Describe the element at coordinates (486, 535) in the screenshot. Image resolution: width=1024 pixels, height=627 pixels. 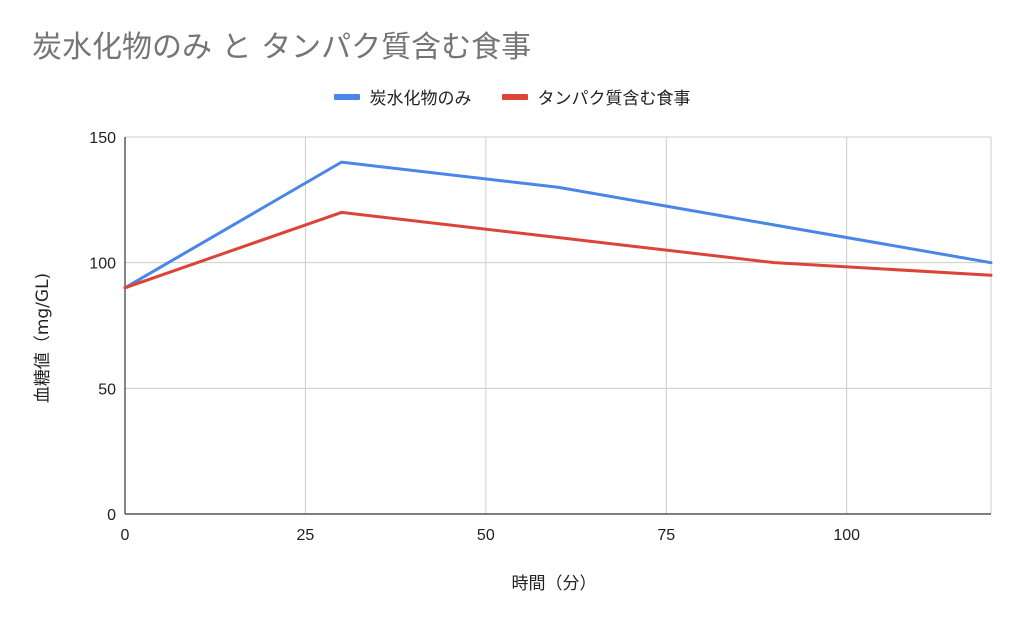
I see `x-tick-label: 50` at that location.